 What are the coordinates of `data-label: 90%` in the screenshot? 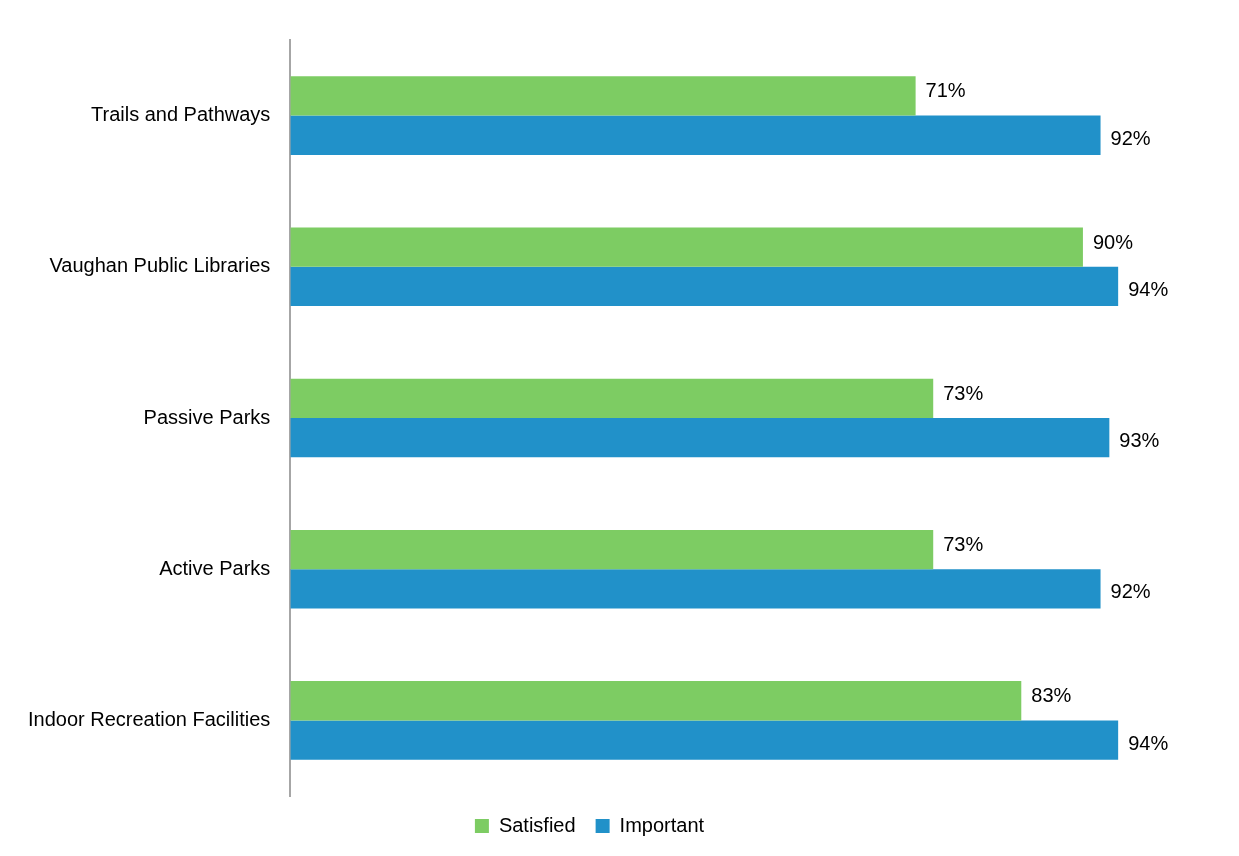 It's located at (1113, 241).